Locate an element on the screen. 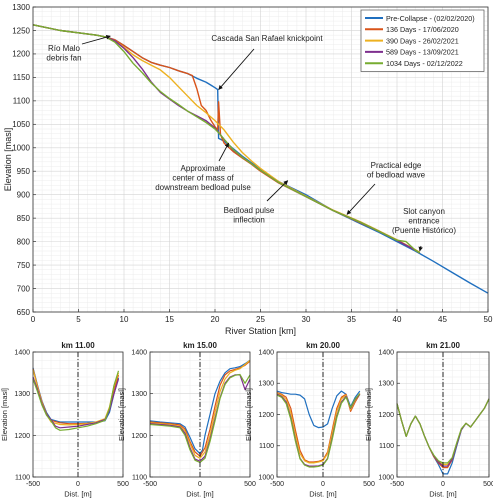  annotation-text: of bedload wave is located at coordinates (396, 175).